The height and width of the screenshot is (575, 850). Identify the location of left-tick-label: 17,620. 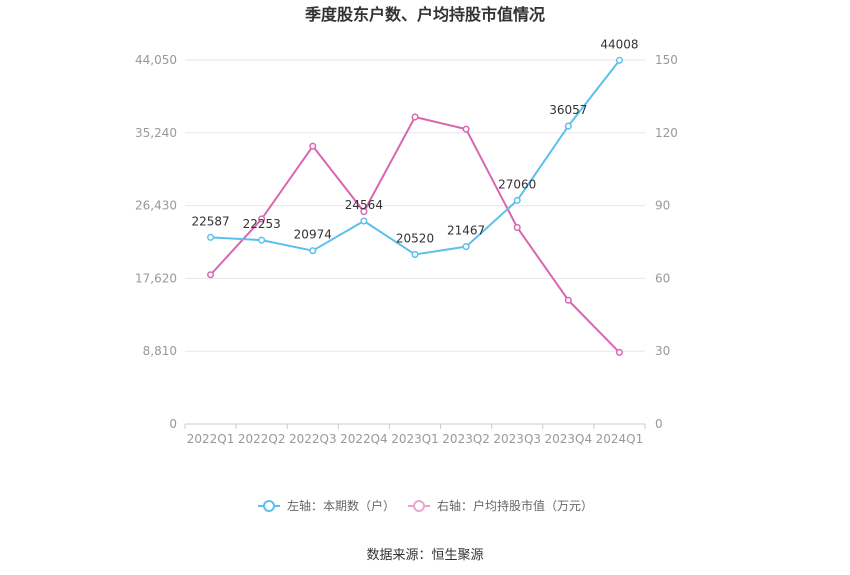
(156, 278).